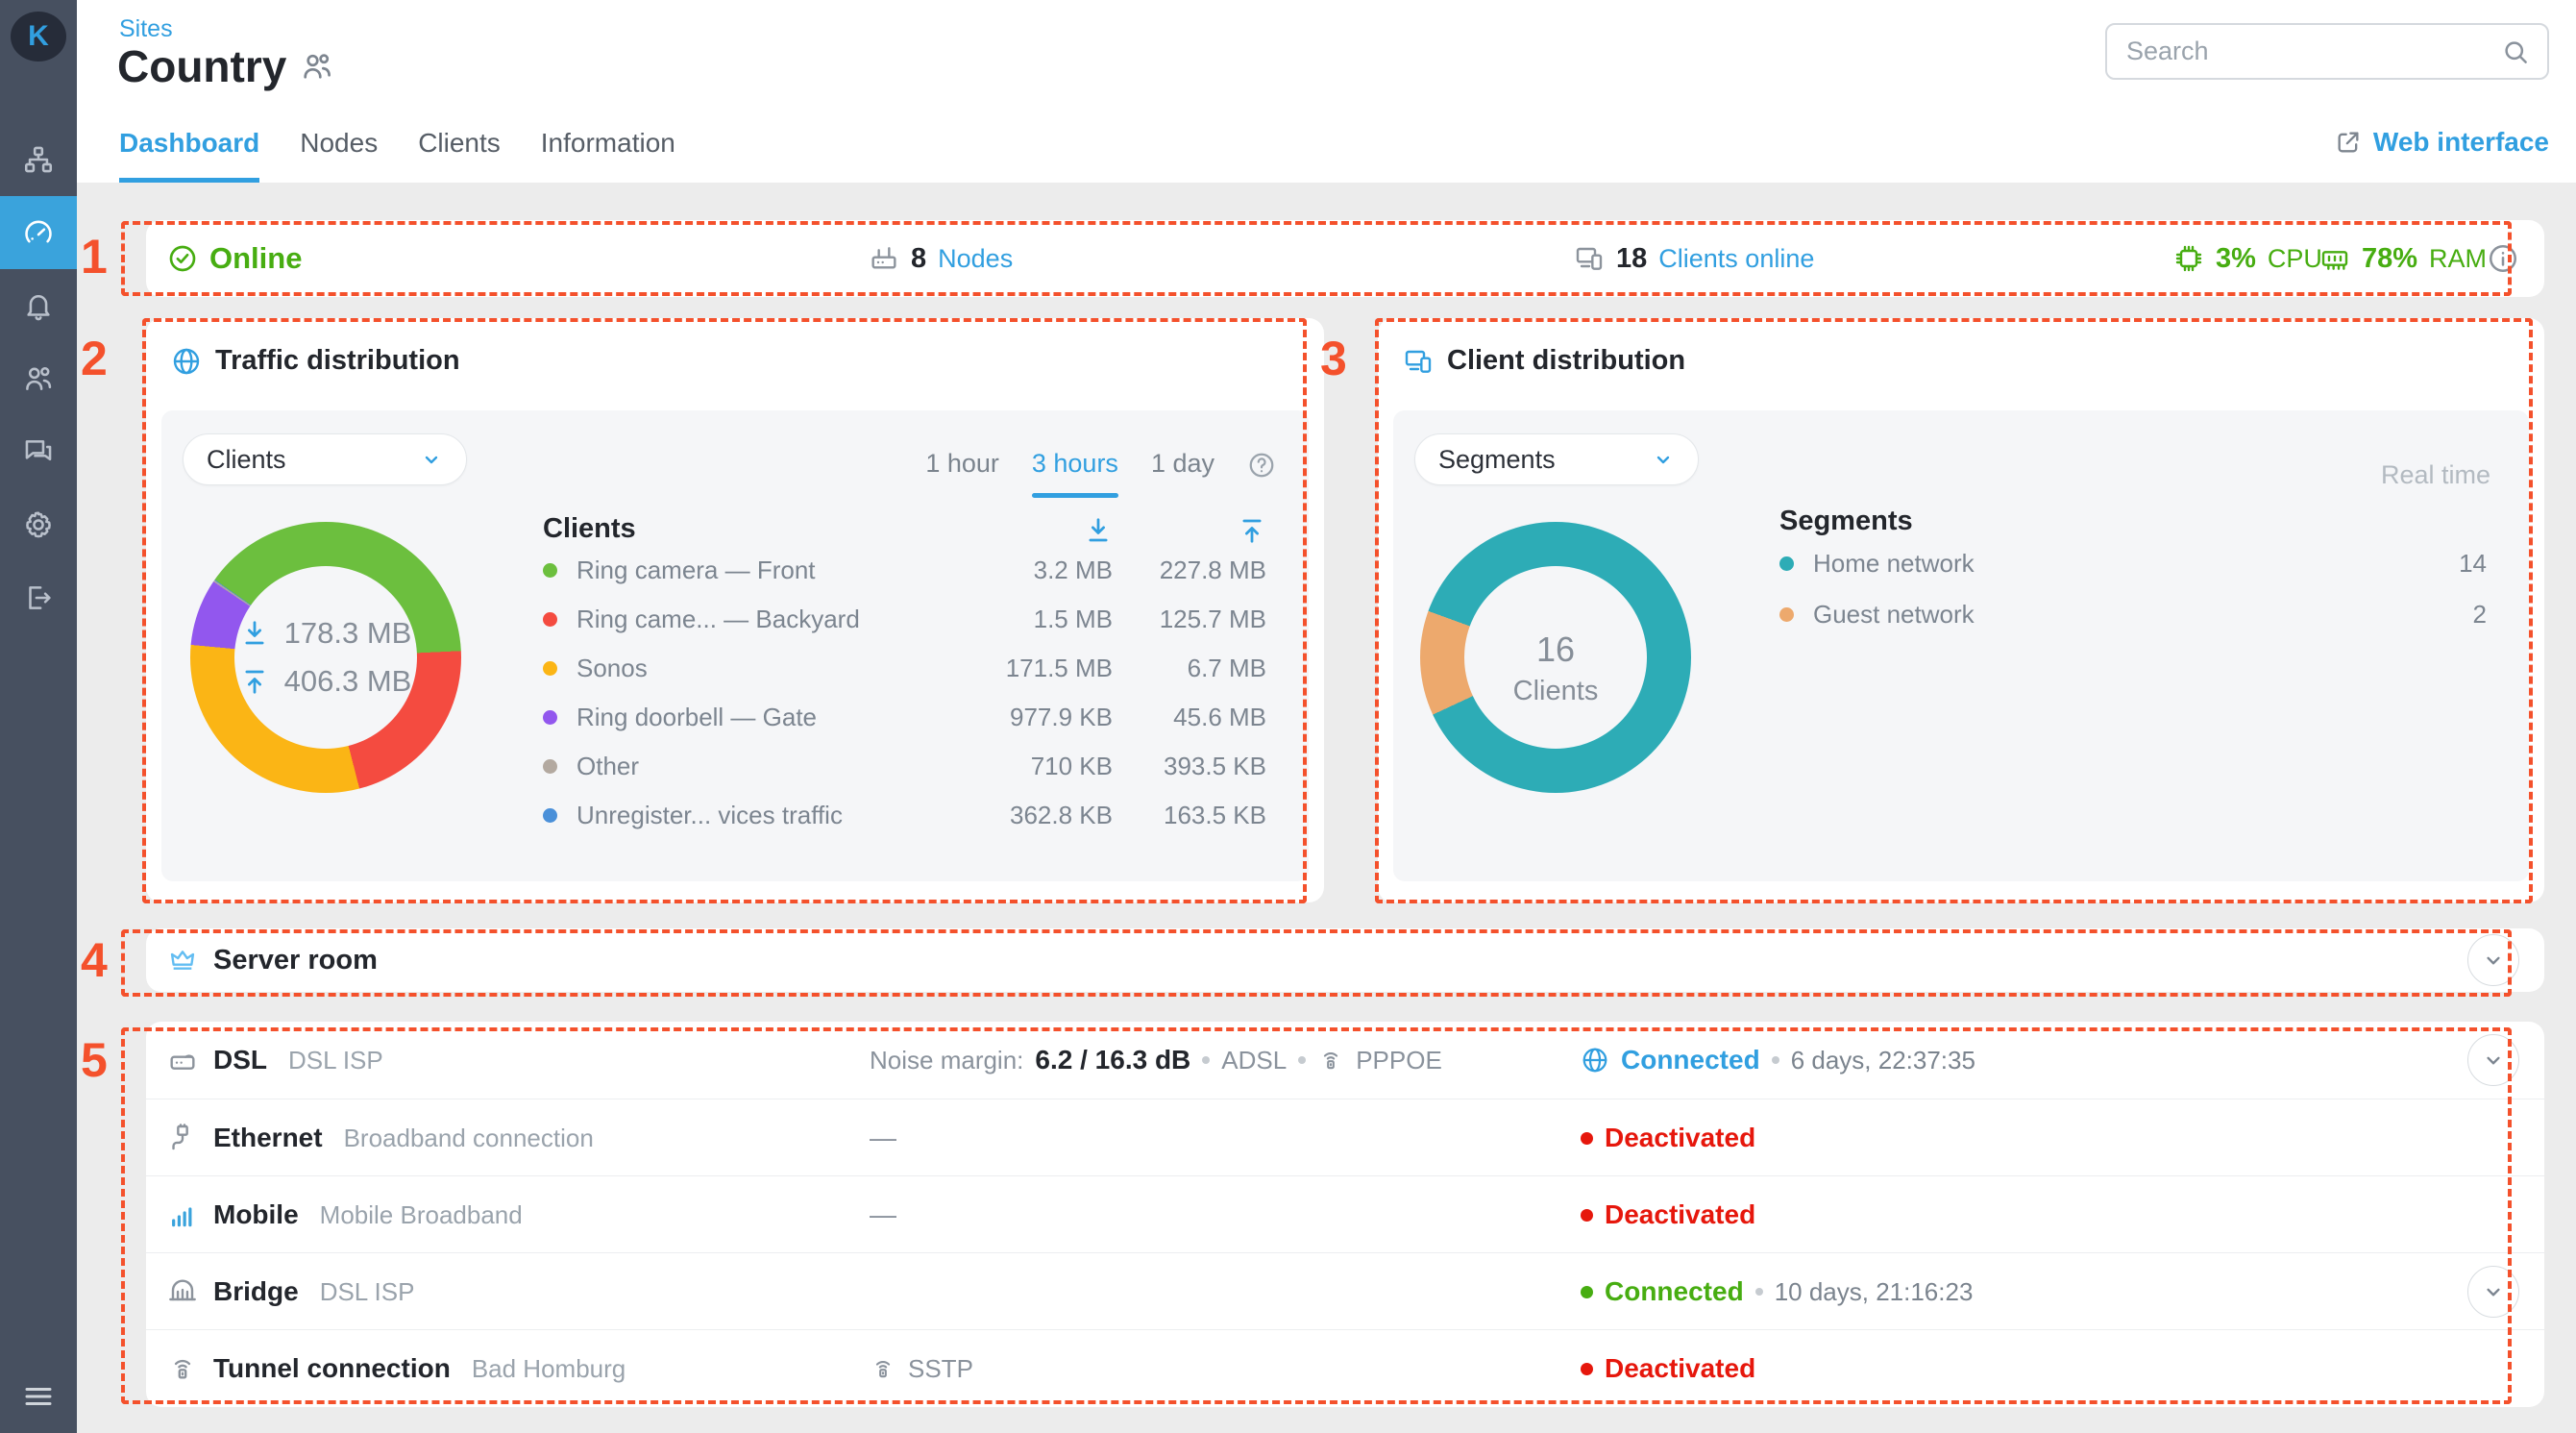  Describe the element at coordinates (421, 1214) in the screenshot. I see `connection-description: Mobile Broadband` at that location.